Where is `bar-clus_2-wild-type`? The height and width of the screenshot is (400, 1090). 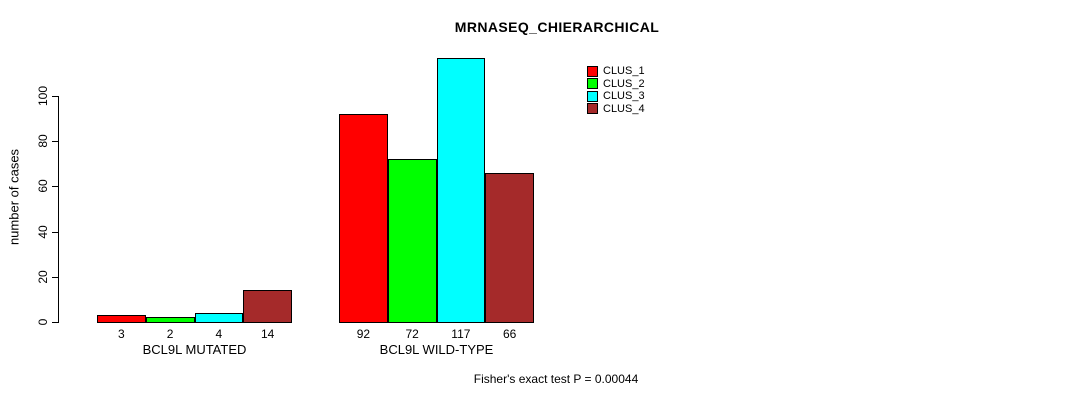 bar-clus_2-wild-type is located at coordinates (412, 241).